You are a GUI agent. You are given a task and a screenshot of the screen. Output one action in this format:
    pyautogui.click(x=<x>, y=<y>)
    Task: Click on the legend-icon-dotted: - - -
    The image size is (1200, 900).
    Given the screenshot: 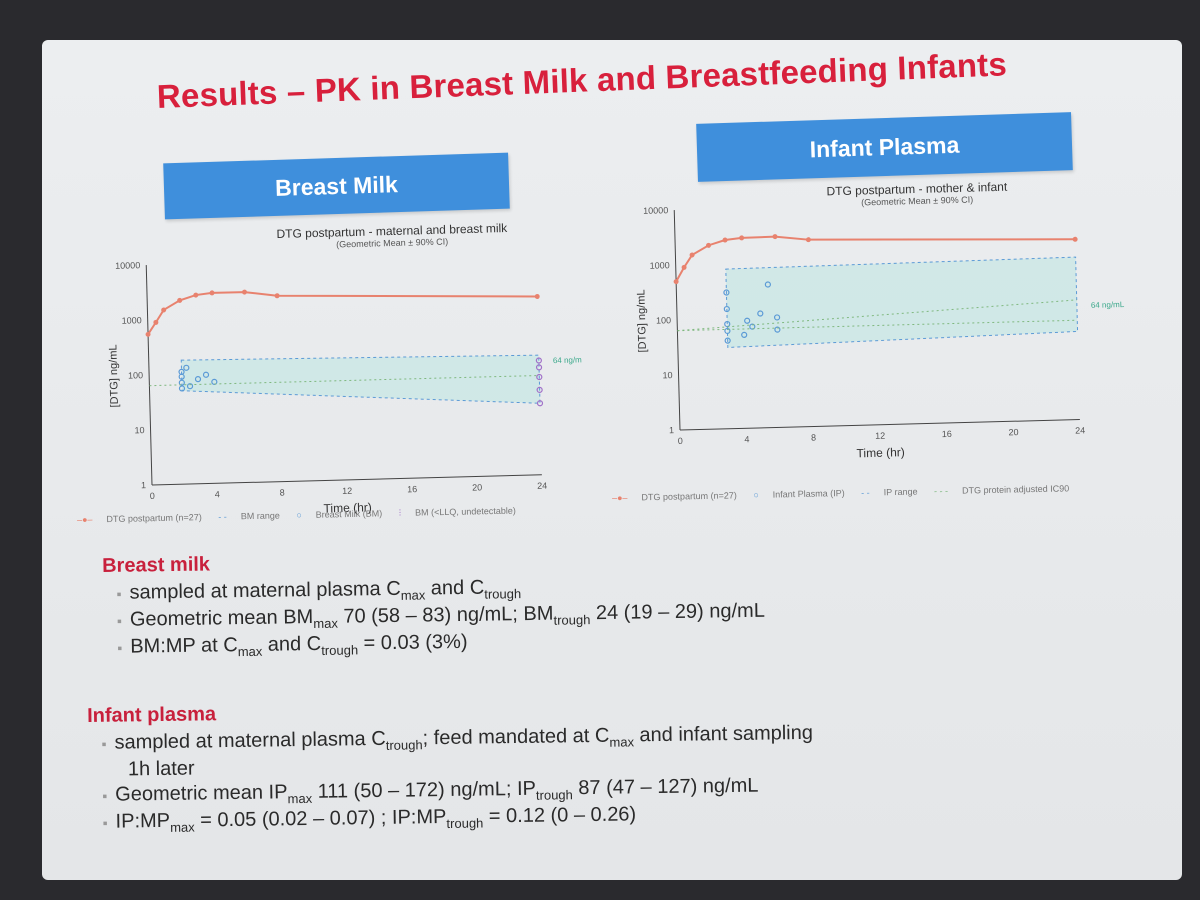 What is the action you would take?
    pyautogui.click(x=941, y=491)
    